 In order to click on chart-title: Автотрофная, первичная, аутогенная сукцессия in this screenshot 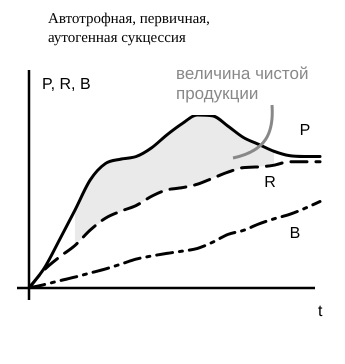, I will do `click(129, 29)`.